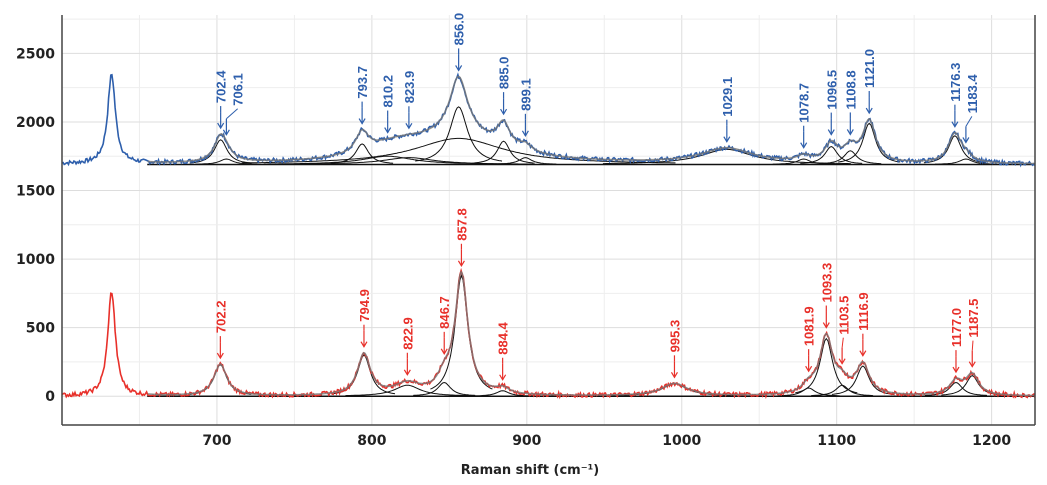  I want to click on peak-annotation: 1029.1, so click(727, 110).